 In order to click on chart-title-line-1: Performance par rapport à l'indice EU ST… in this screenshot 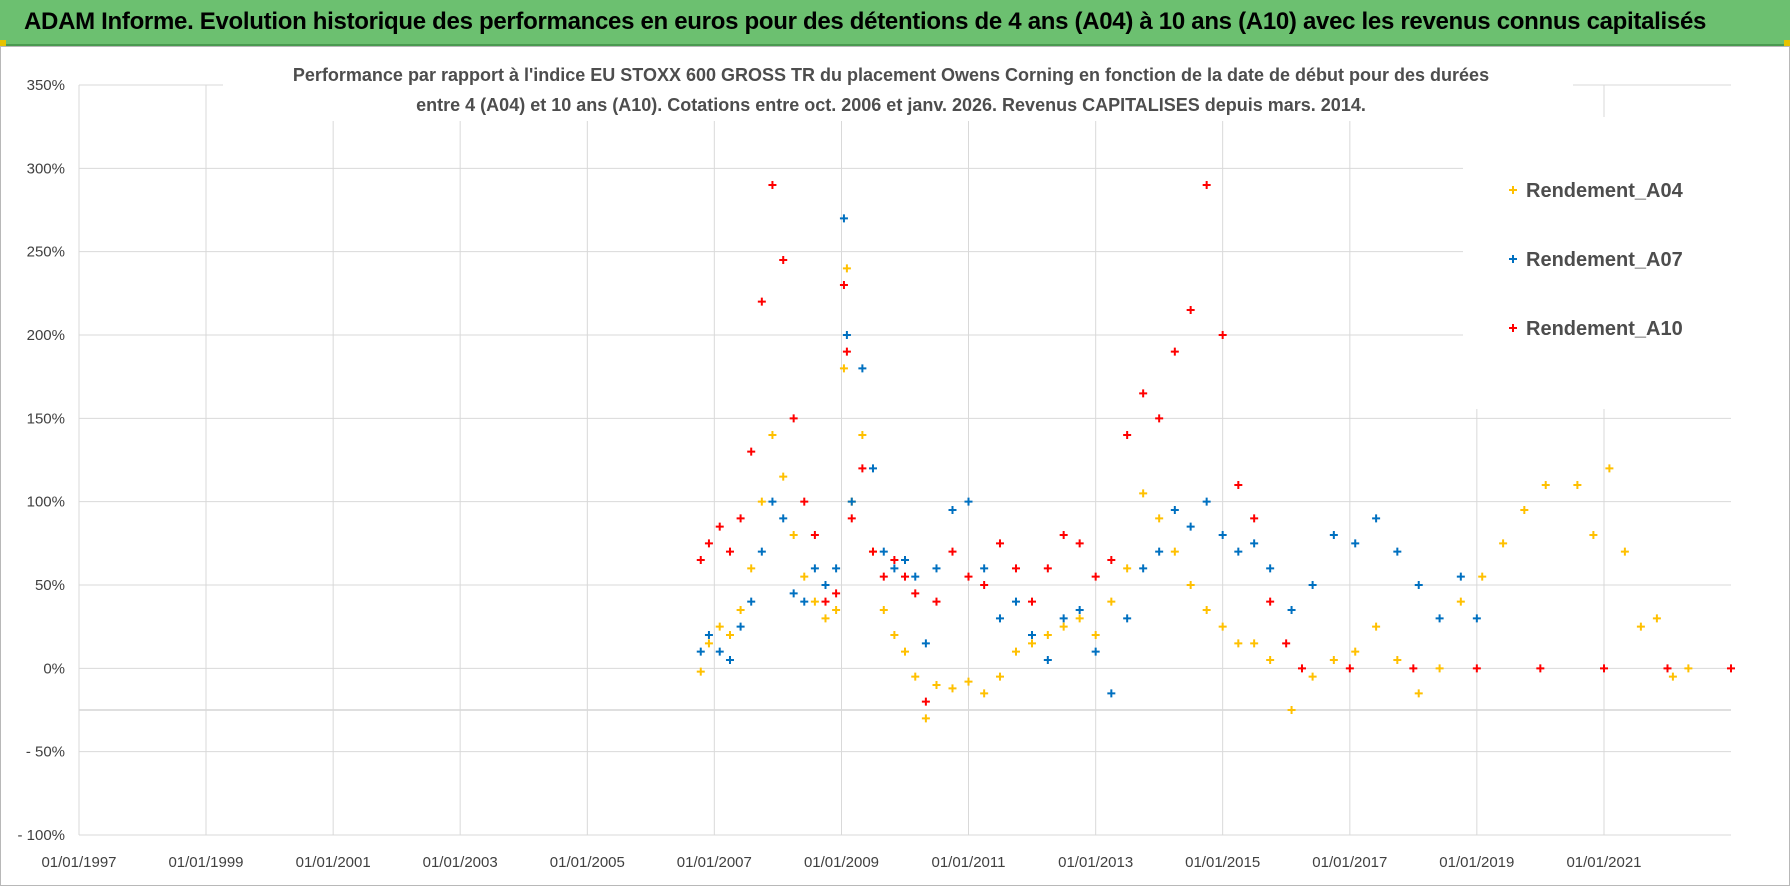, I will do `click(891, 75)`.